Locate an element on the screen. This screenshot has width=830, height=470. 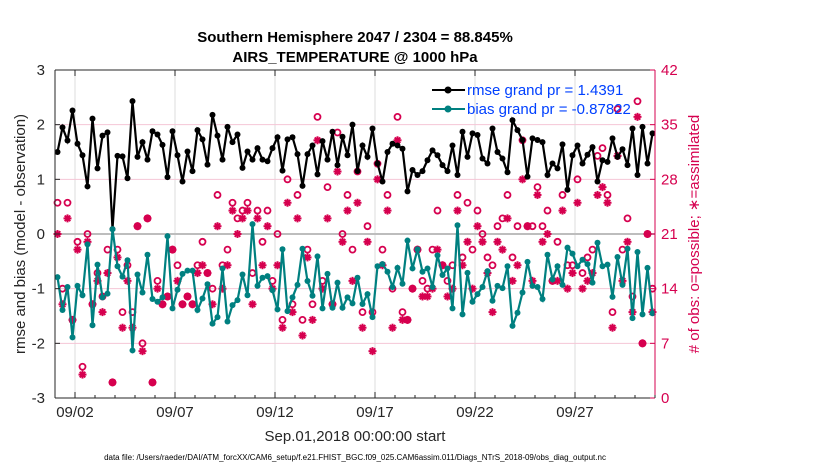
y-left-tick-label: 3 is located at coordinates (41, 70).